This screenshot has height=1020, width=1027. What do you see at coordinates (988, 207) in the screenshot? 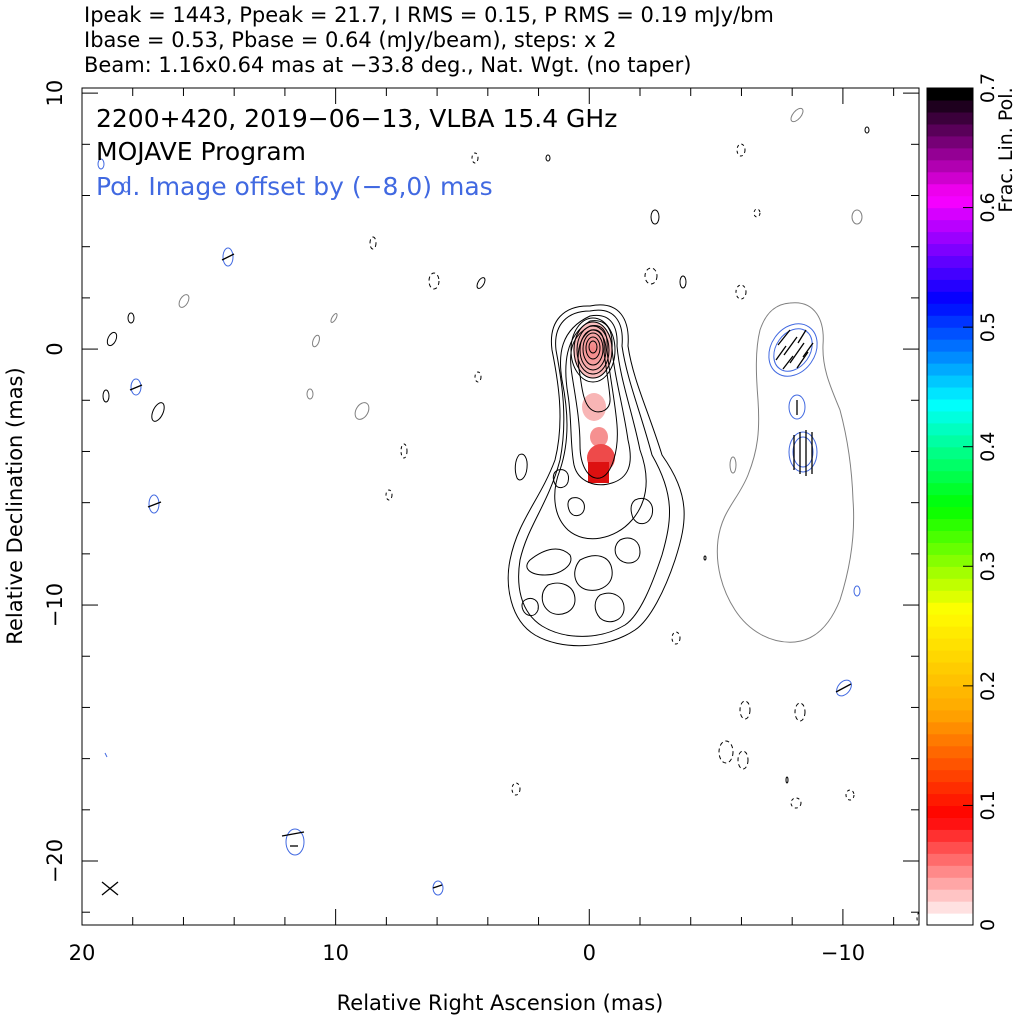
I see `colorbar-tick-label: 0.6` at bounding box center [988, 207].